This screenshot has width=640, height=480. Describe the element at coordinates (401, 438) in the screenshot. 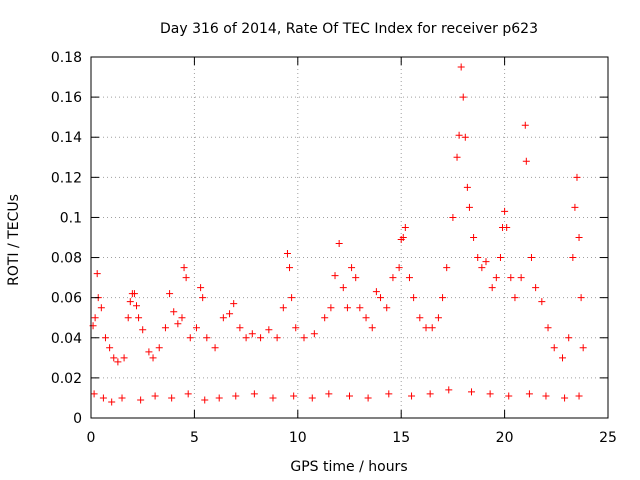

I see `x-tick-label: 15` at that location.